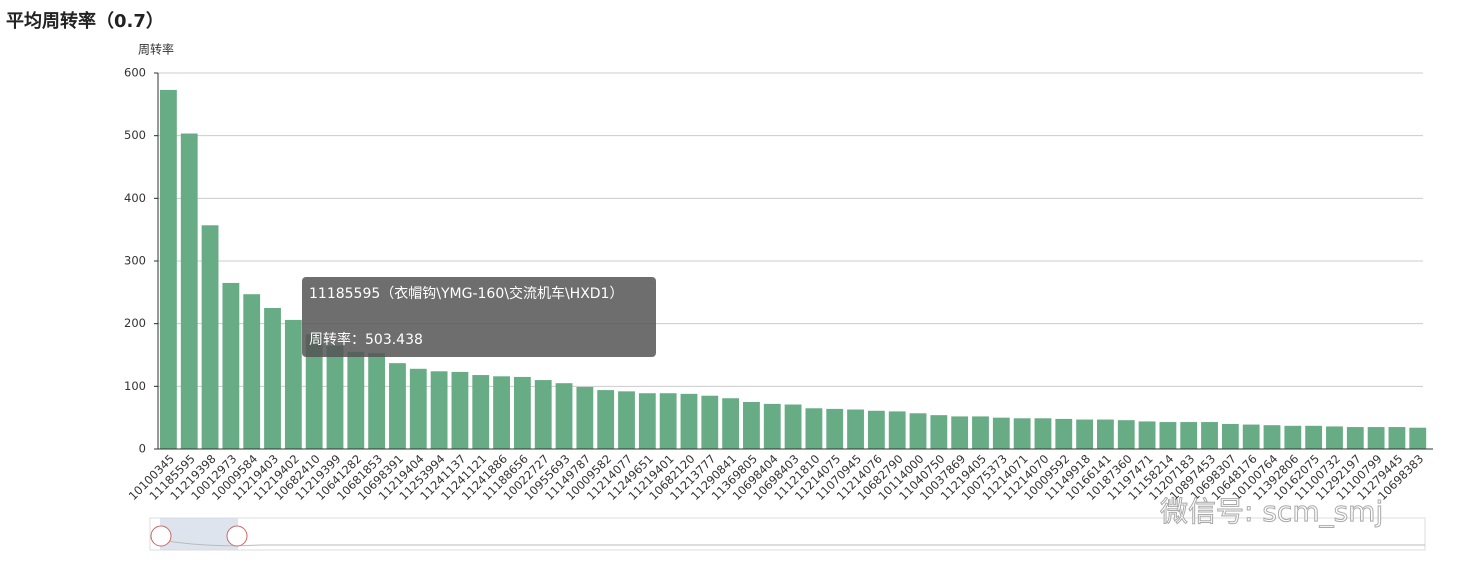 The width and height of the screenshot is (1475, 575). I want to click on y-axis-label: 周转率, so click(156, 49).